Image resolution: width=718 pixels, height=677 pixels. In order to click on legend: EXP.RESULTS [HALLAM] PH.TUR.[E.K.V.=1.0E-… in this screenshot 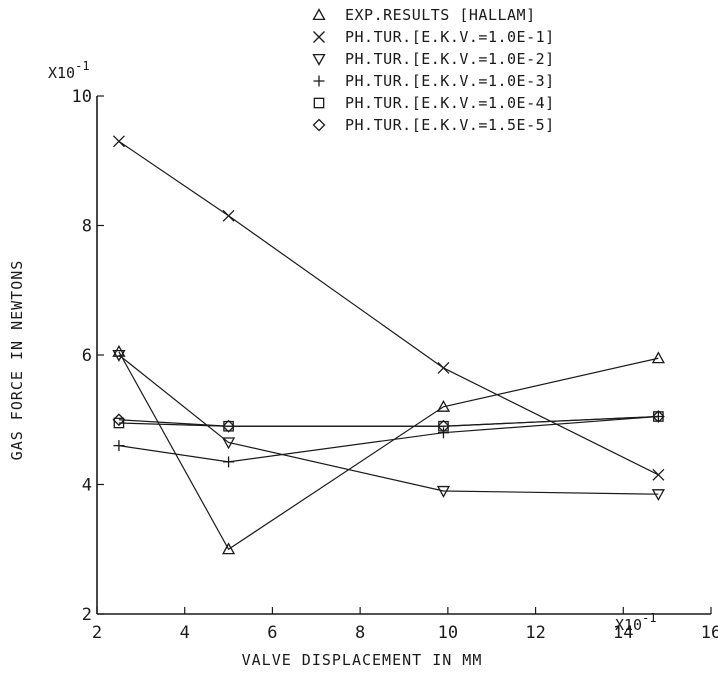, I will do `click(433, 70)`.